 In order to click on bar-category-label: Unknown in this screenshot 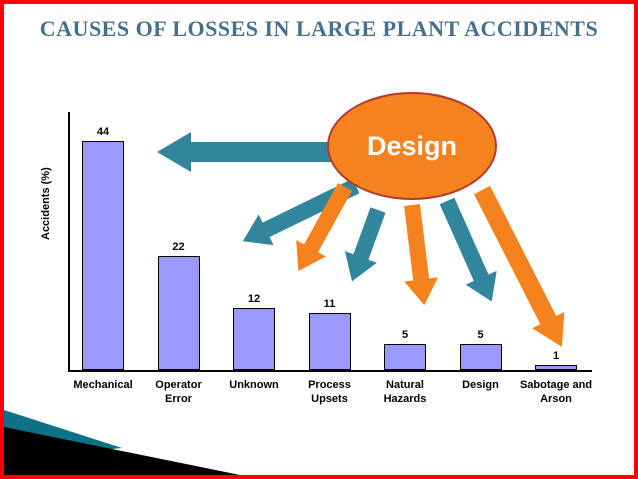, I will do `click(254, 385)`.